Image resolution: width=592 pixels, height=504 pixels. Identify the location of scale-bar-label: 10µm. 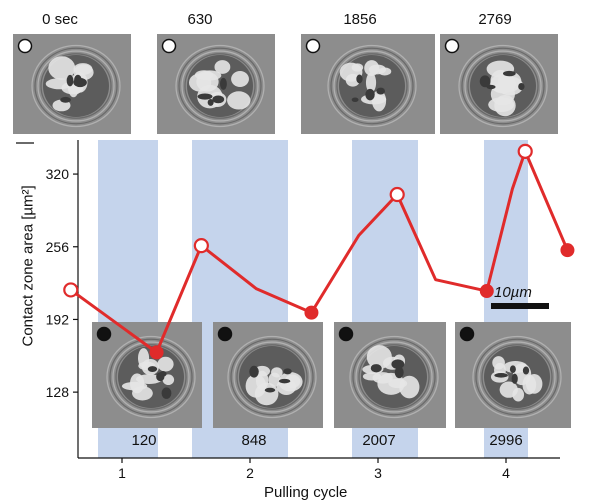
(513, 292).